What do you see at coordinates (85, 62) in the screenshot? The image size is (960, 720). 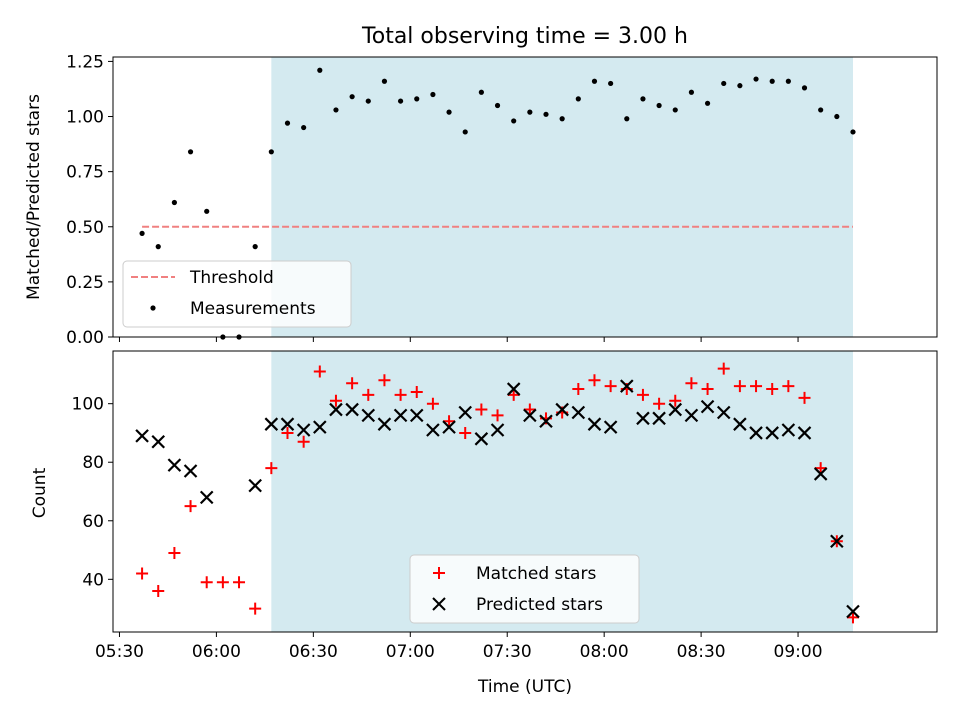 I see `ratio-y-tick-label: 1.25` at bounding box center [85, 62].